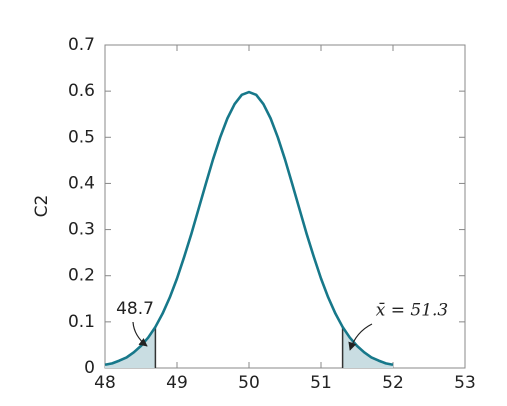 The width and height of the screenshot is (507, 406). What do you see at coordinates (105, 383) in the screenshot?
I see `x-tick-label: 48` at bounding box center [105, 383].